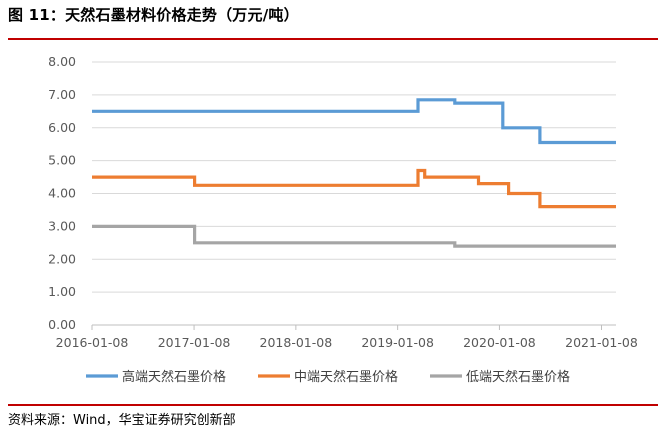 This screenshot has width=671, height=429. What do you see at coordinates (194, 342) in the screenshot?
I see `x-tick-label: 2017-01-08` at bounding box center [194, 342].